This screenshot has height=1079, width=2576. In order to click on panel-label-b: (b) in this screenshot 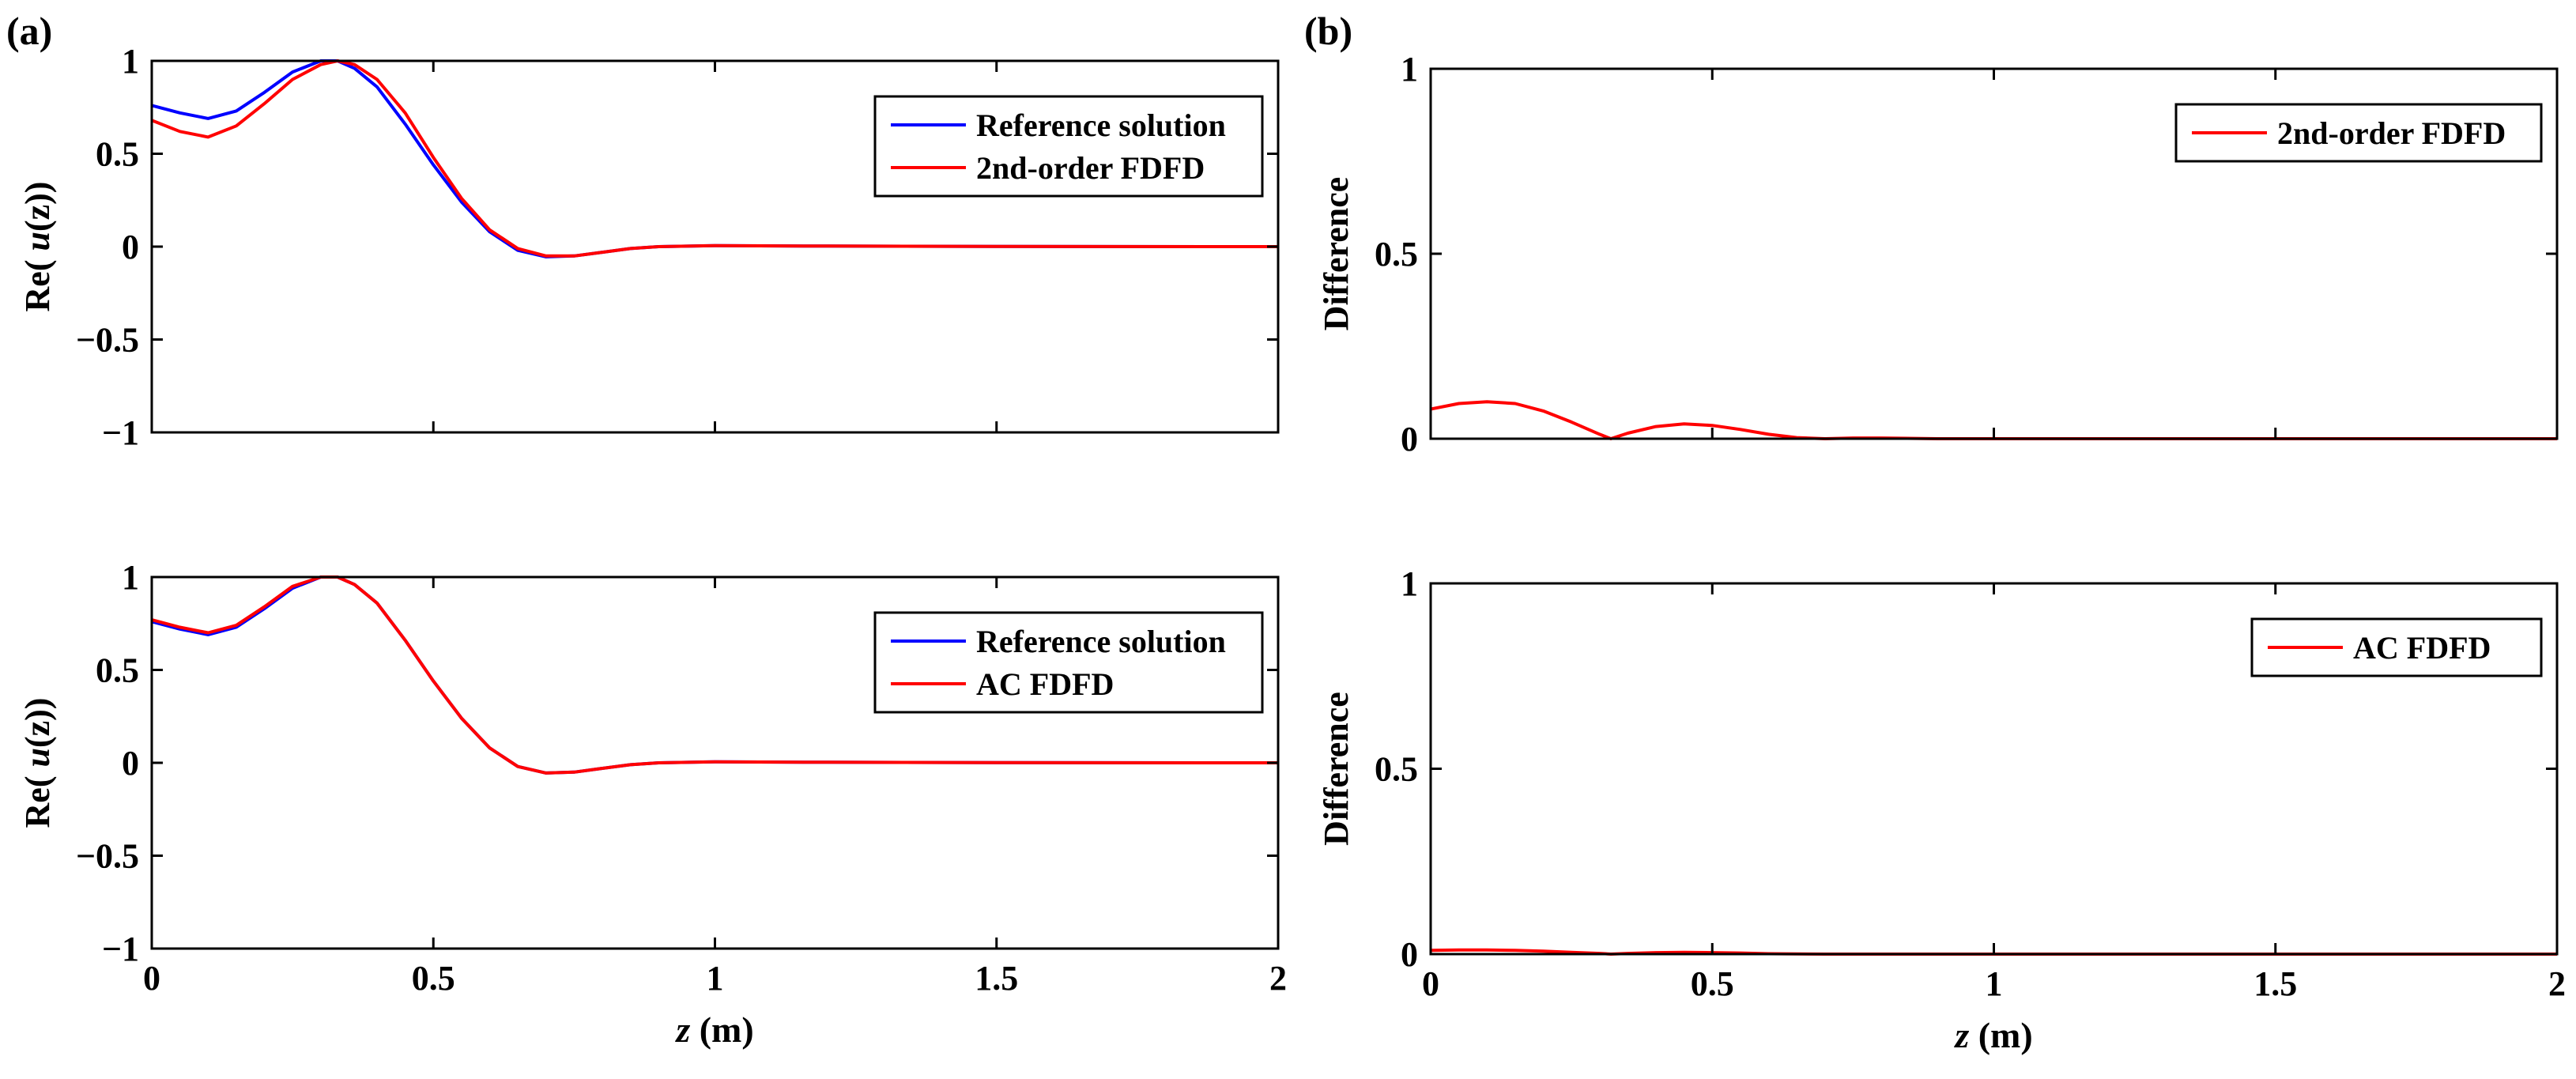, I will do `click(1328, 31)`.